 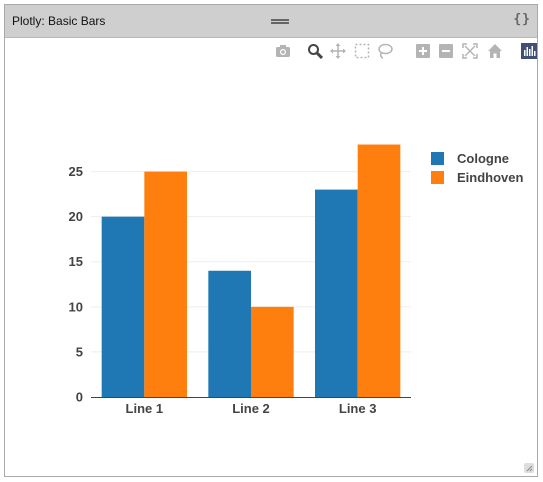 What do you see at coordinates (477, 168) in the screenshot?
I see `legend: Cologne Eindhoven` at bounding box center [477, 168].